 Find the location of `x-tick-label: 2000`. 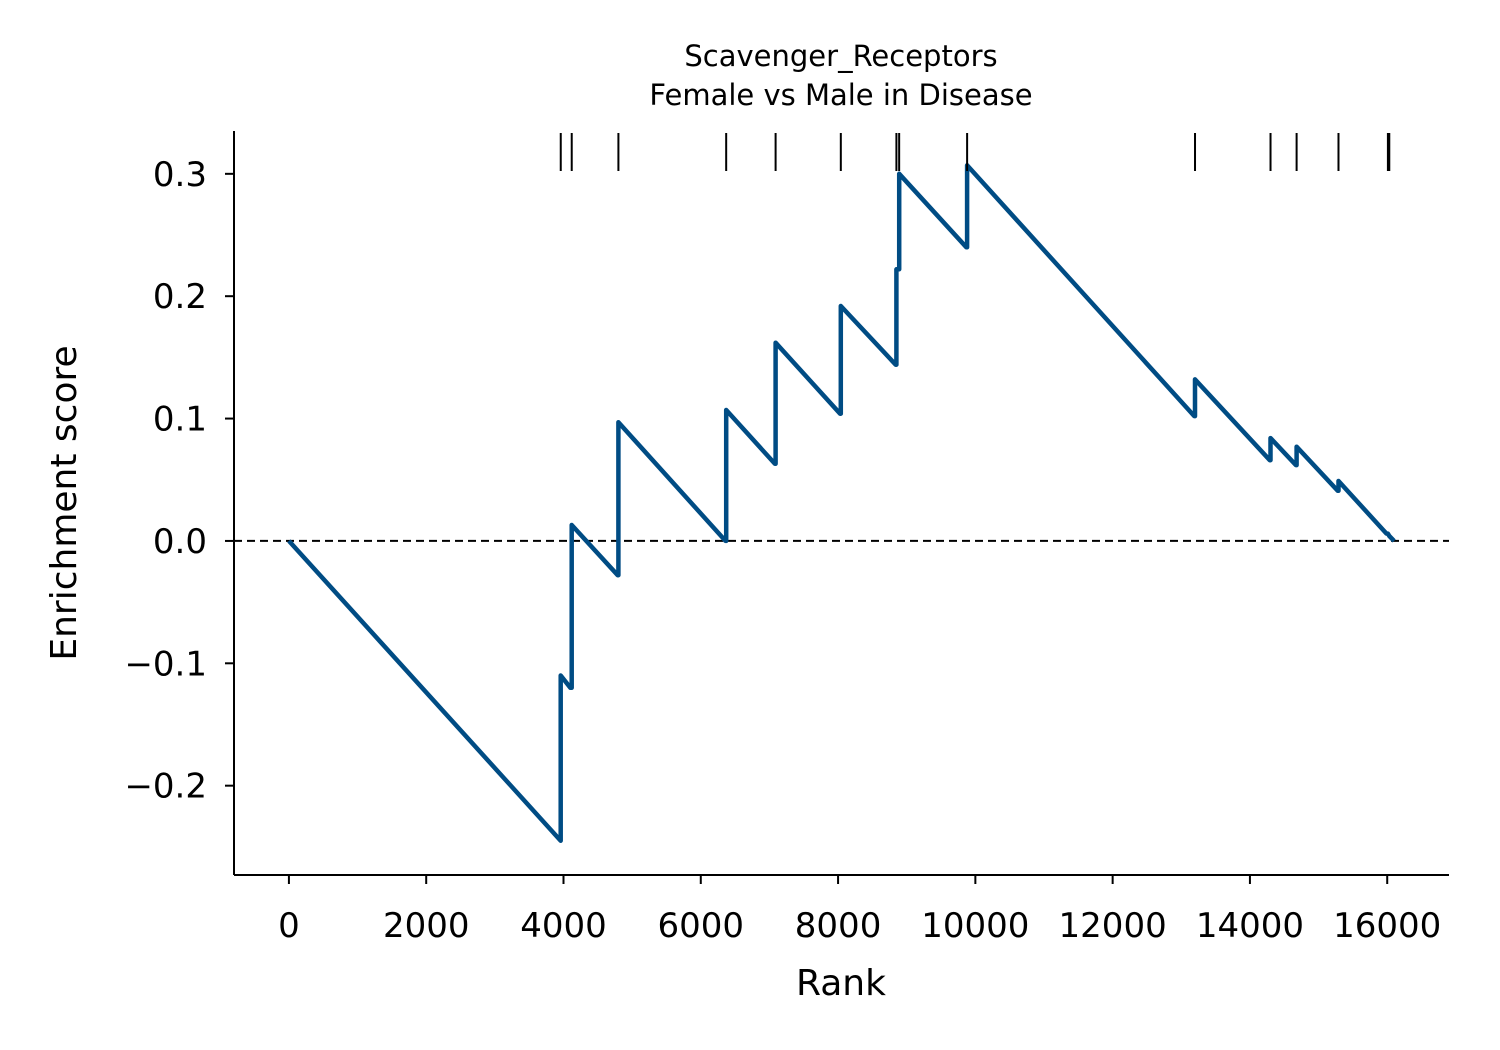

x-tick-label: 2000 is located at coordinates (426, 926).